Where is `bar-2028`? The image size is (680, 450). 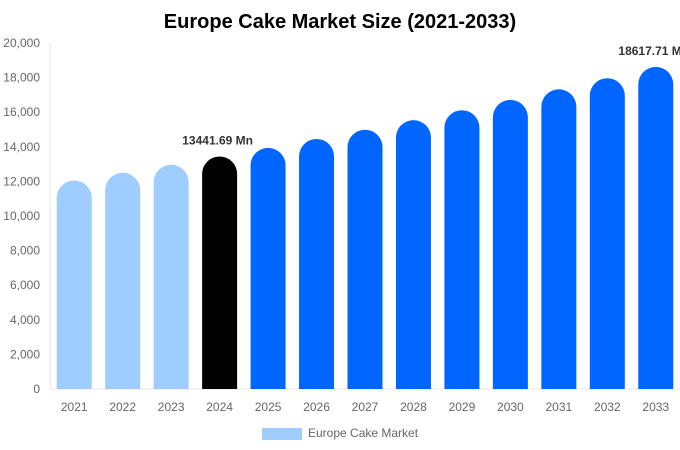 bar-2028 is located at coordinates (413, 254).